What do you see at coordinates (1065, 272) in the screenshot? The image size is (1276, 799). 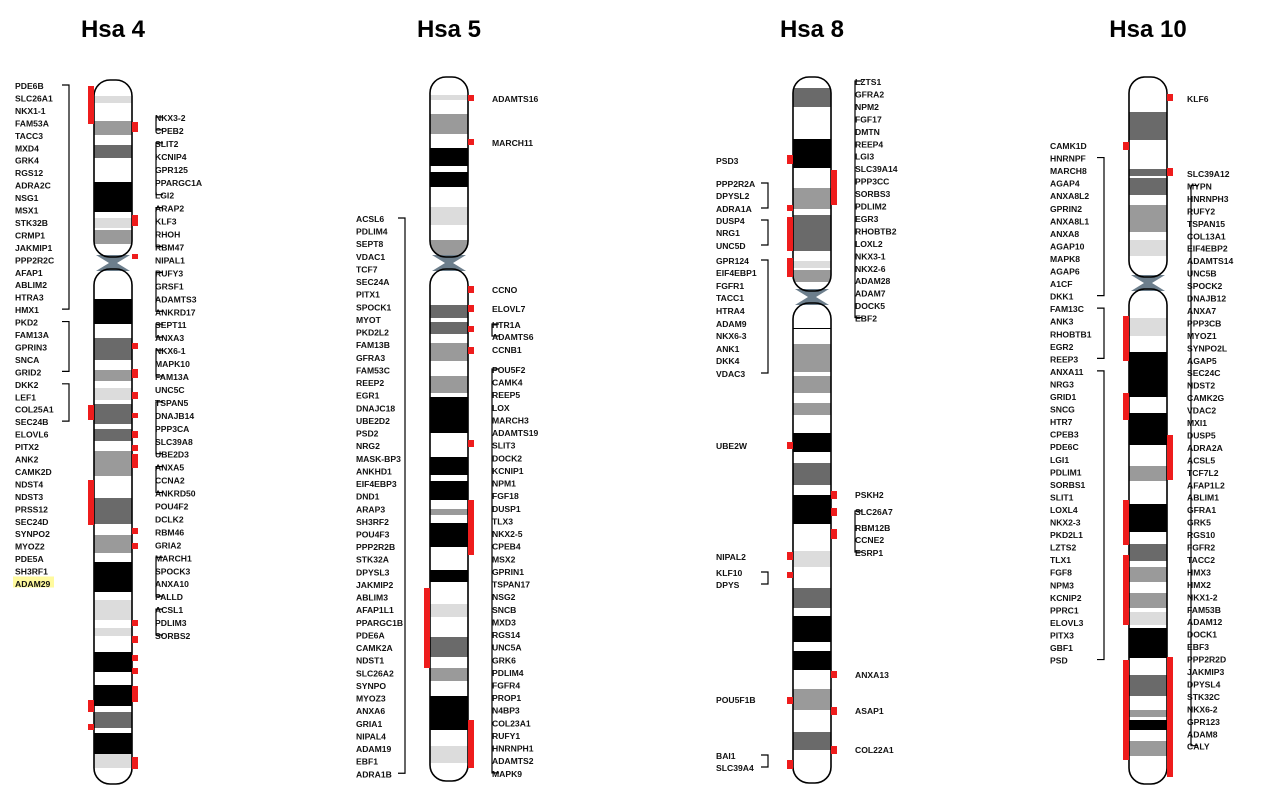 I see `gene-label: AGAP6` at bounding box center [1065, 272].